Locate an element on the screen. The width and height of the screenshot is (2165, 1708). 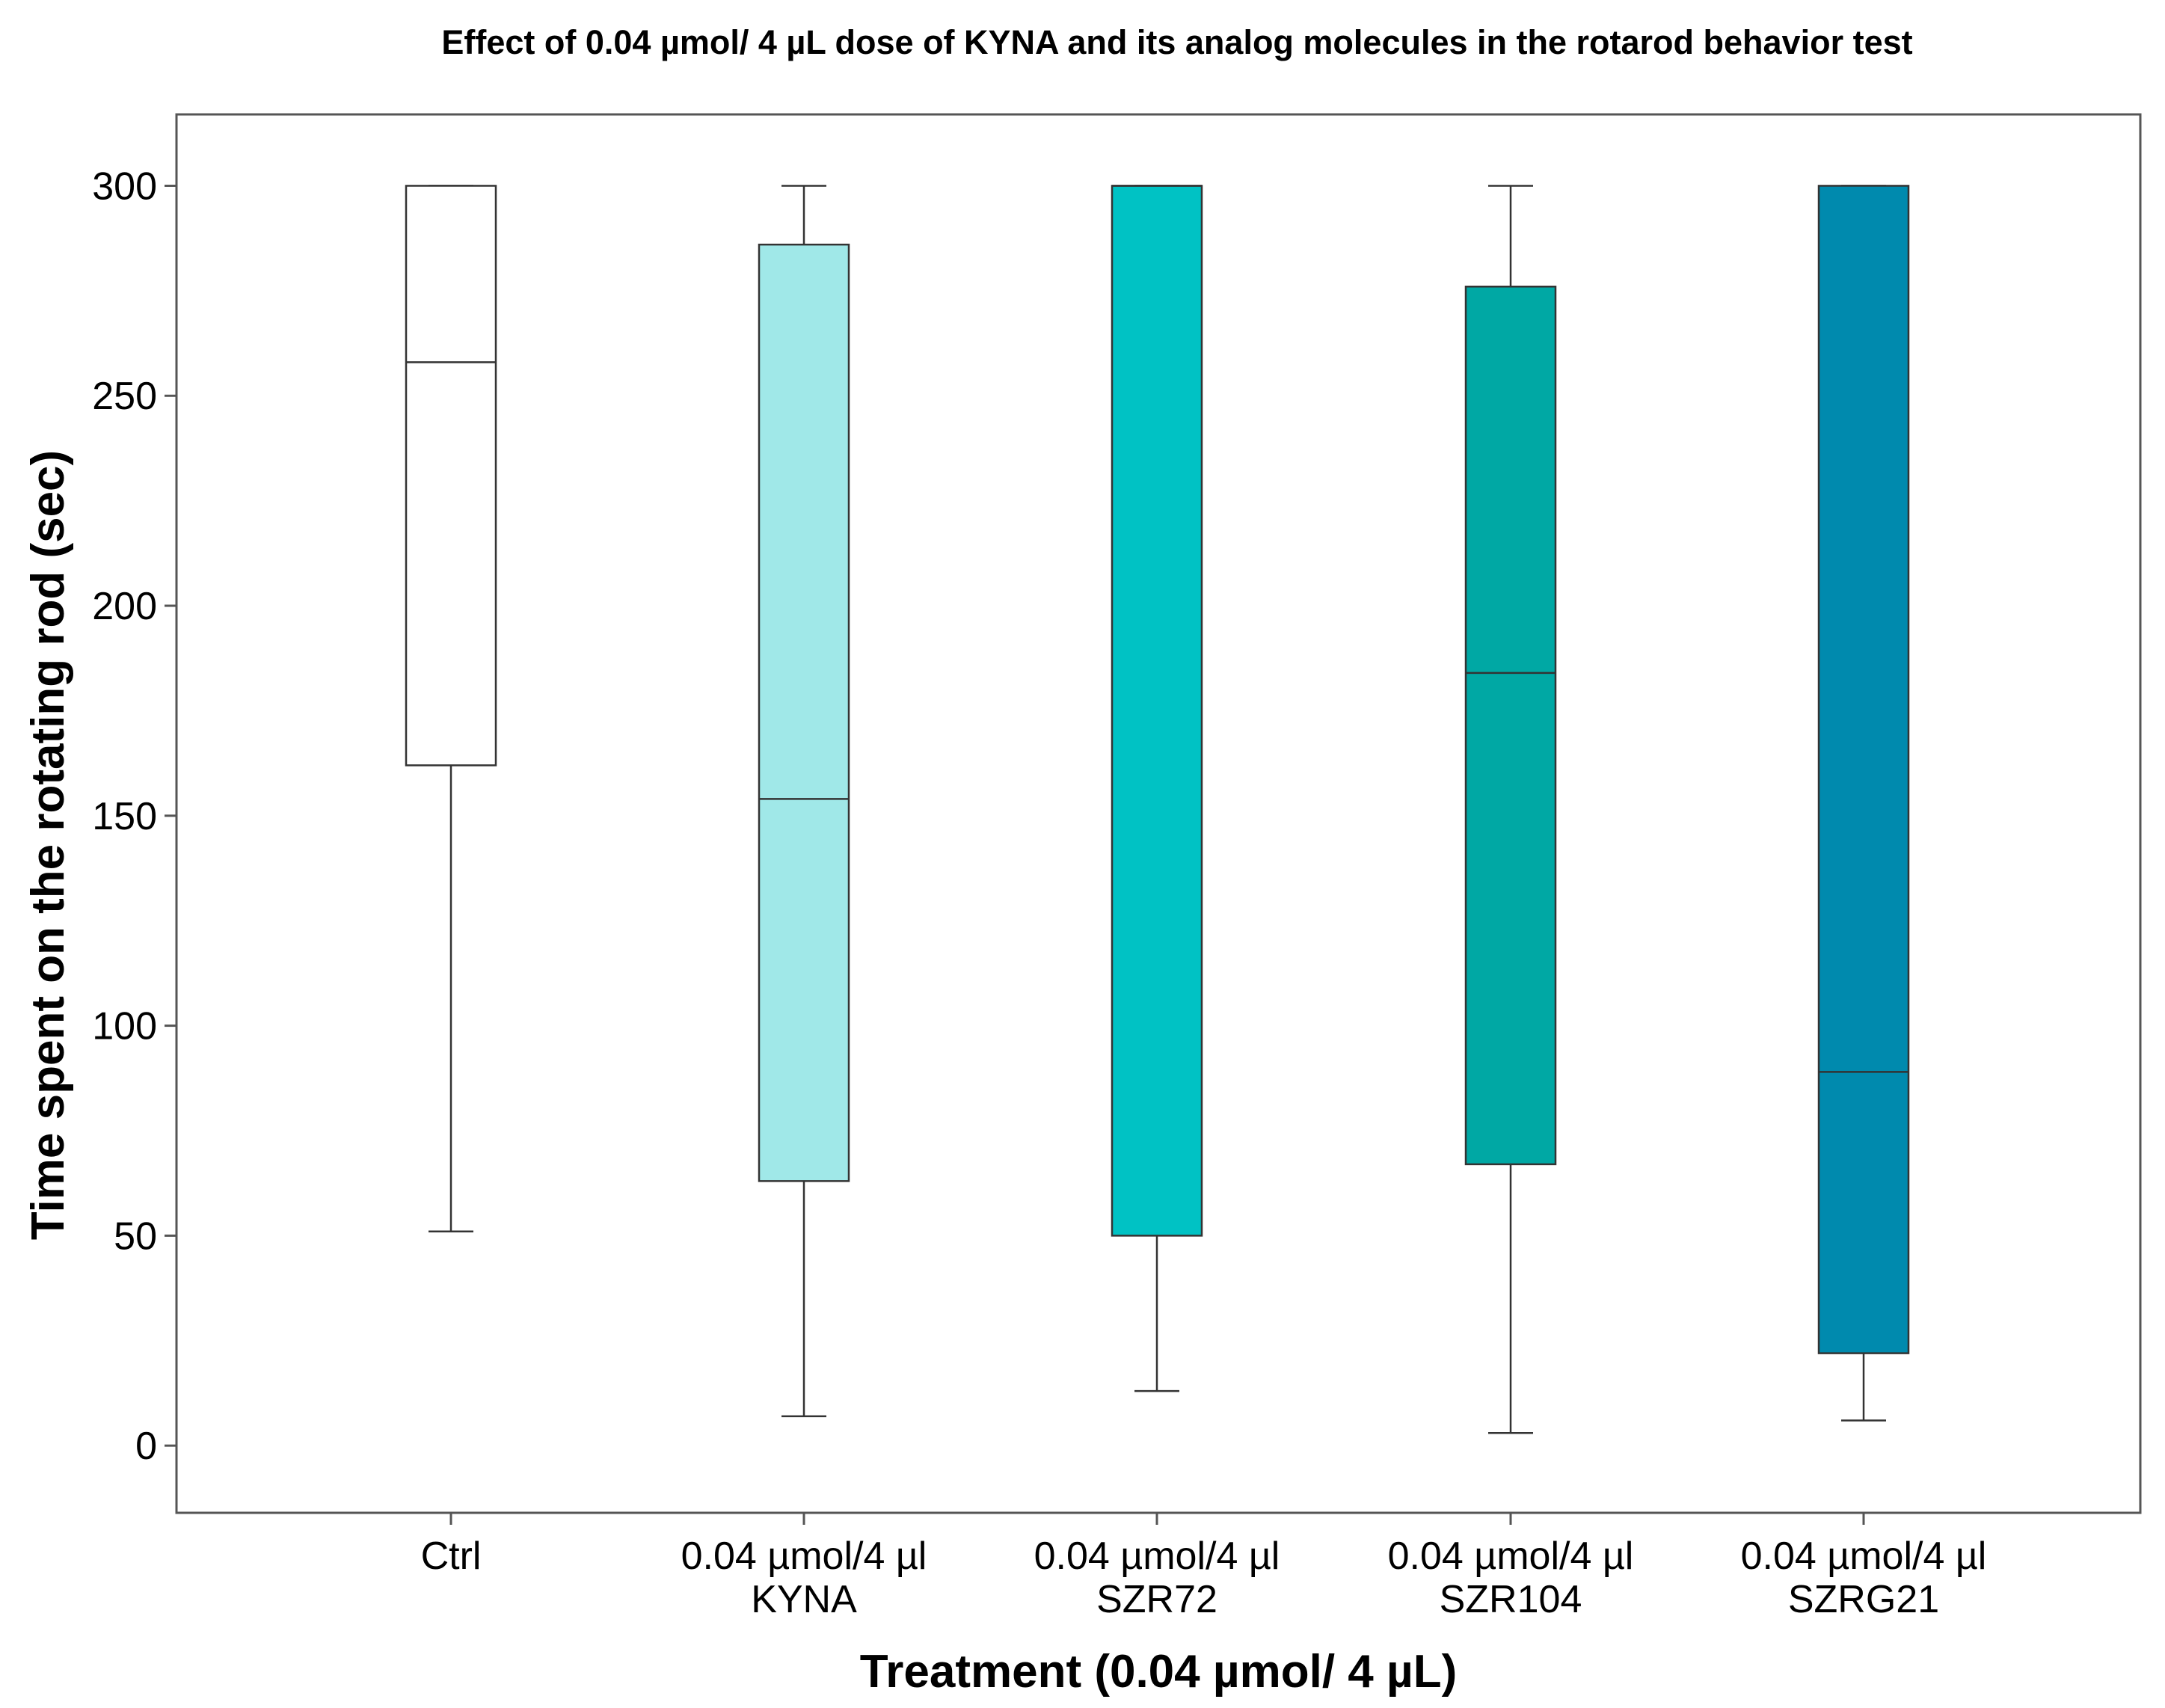
x-tick-label: Ctrl is located at coordinates (451, 1556).